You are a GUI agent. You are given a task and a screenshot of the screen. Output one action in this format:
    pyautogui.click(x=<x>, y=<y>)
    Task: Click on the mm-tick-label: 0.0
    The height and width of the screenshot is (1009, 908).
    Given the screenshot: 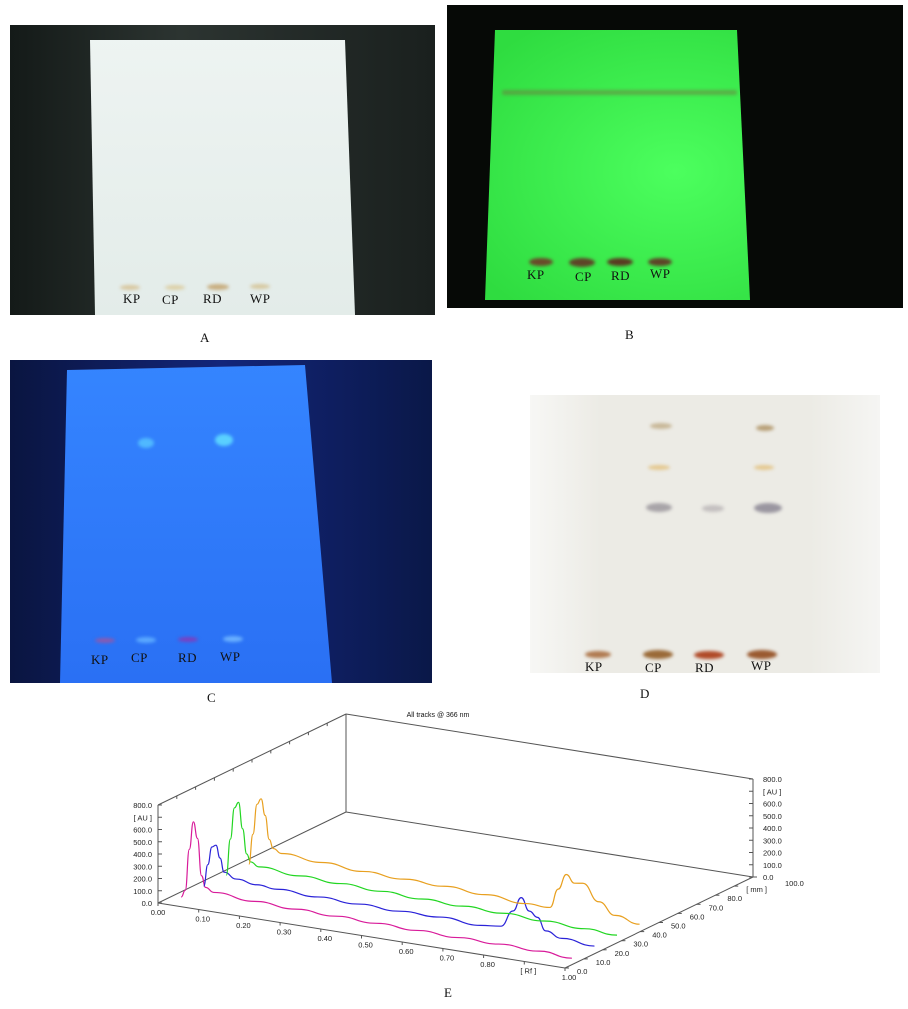 What is the action you would take?
    pyautogui.click(x=582, y=971)
    